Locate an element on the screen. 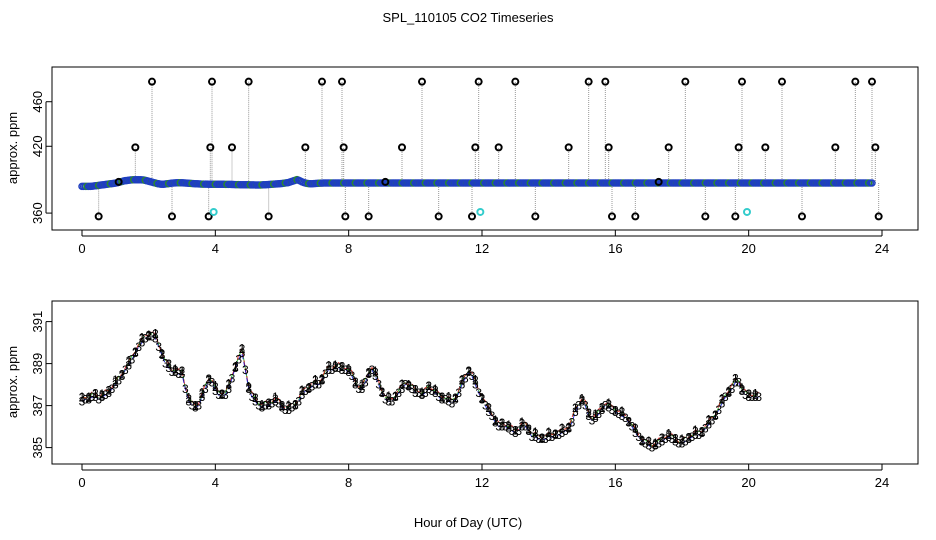 This screenshot has height=540, width=936. y-tick-label: 385 is located at coordinates (37, 448).